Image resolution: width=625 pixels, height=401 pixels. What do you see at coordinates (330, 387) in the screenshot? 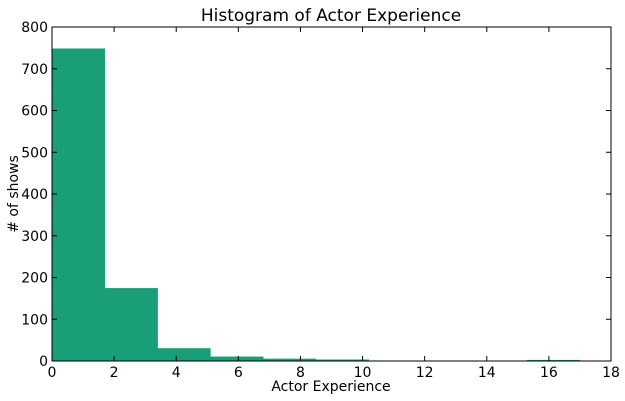
I see `x-axis-title: Actor Experience` at bounding box center [330, 387].